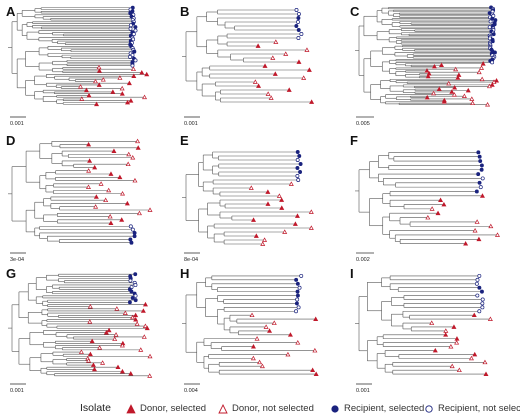 The image size is (520, 419). What do you see at coordinates (355, 11) in the screenshot?
I see `panel-label: C` at bounding box center [355, 11].